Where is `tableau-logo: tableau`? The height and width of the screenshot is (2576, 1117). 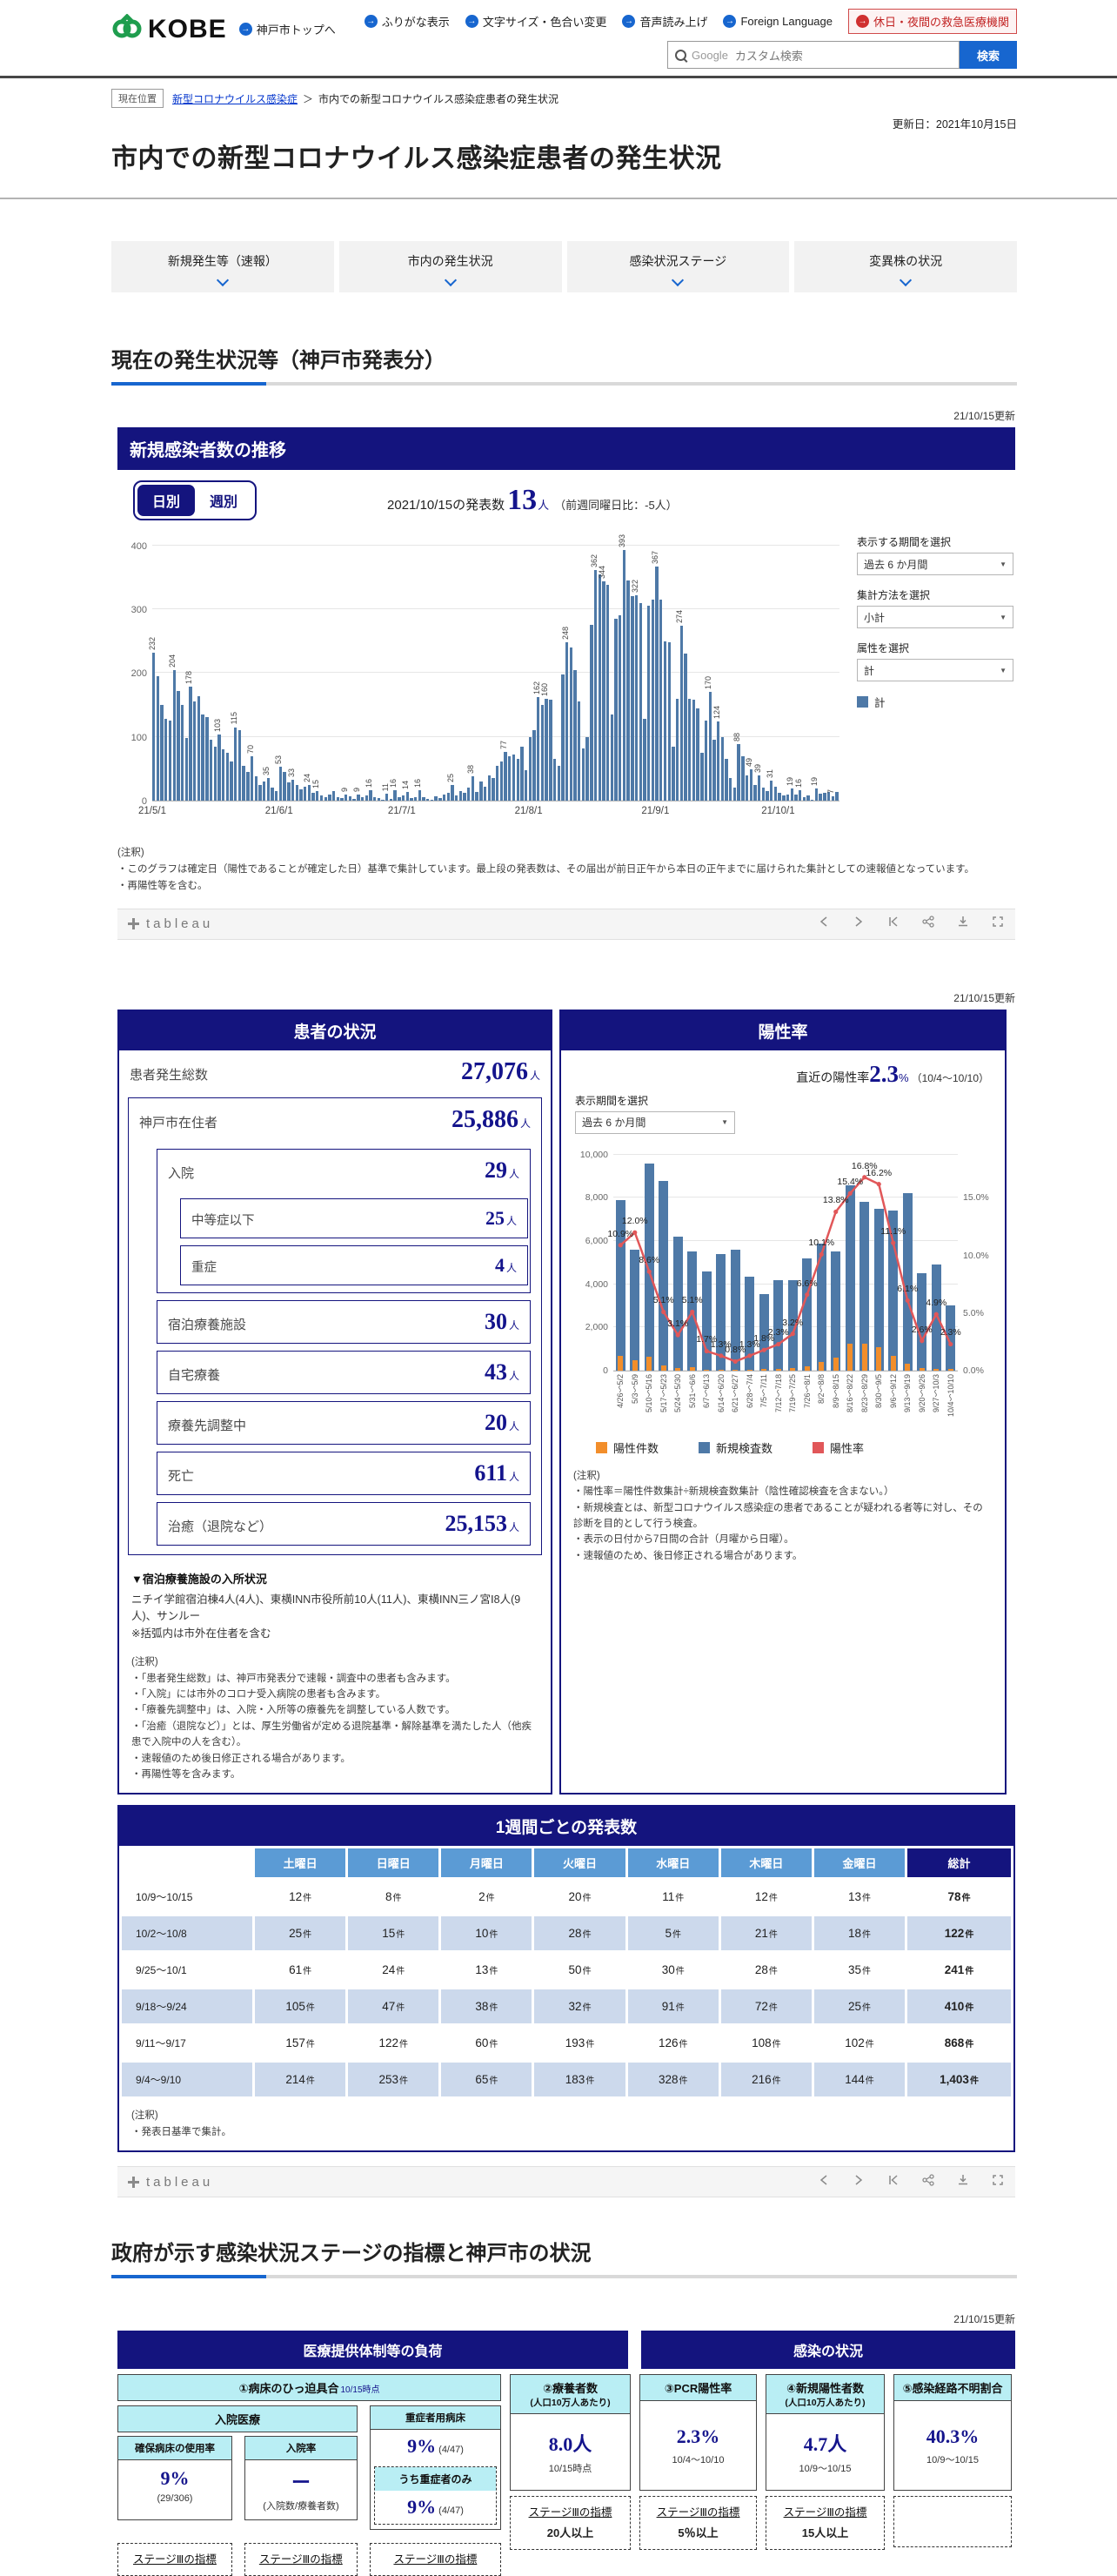 tableau-logo: tableau is located at coordinates (170, 924).